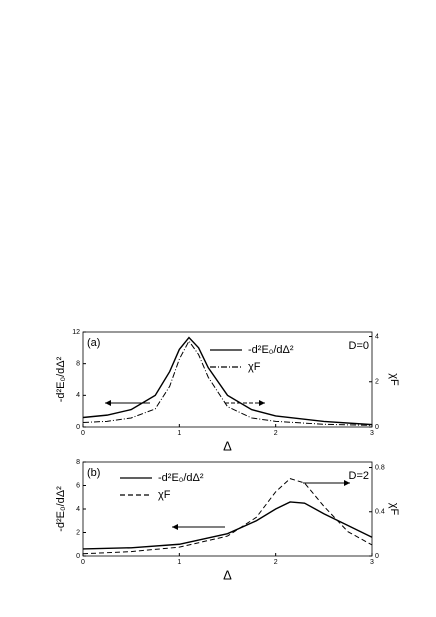 This screenshot has width=436, height=617. I want to click on panel-subtitle: D=0, so click(359, 346).